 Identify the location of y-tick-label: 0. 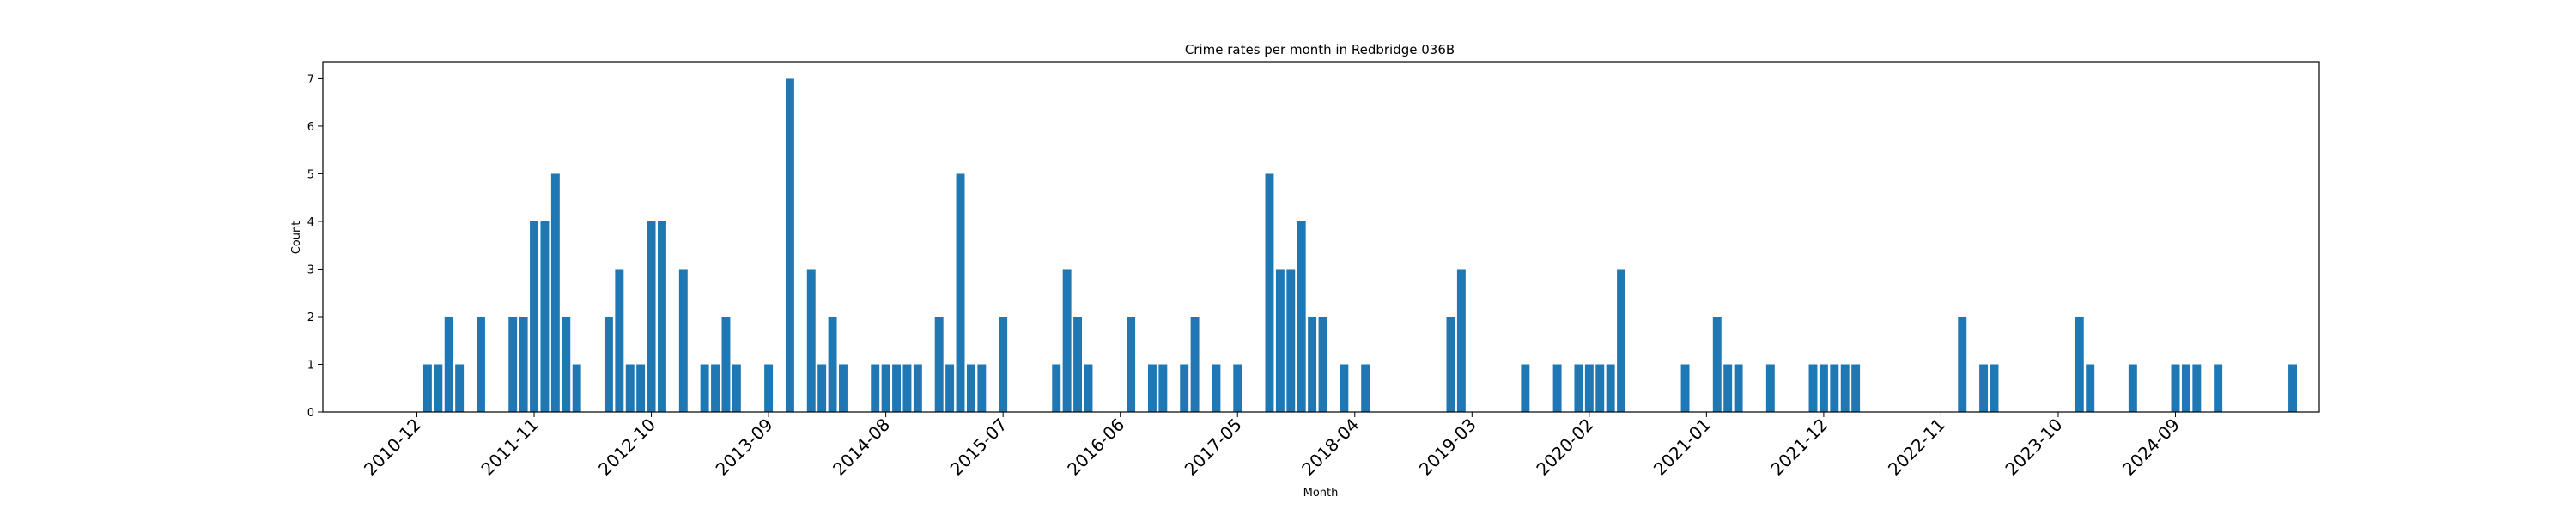
(311, 413).